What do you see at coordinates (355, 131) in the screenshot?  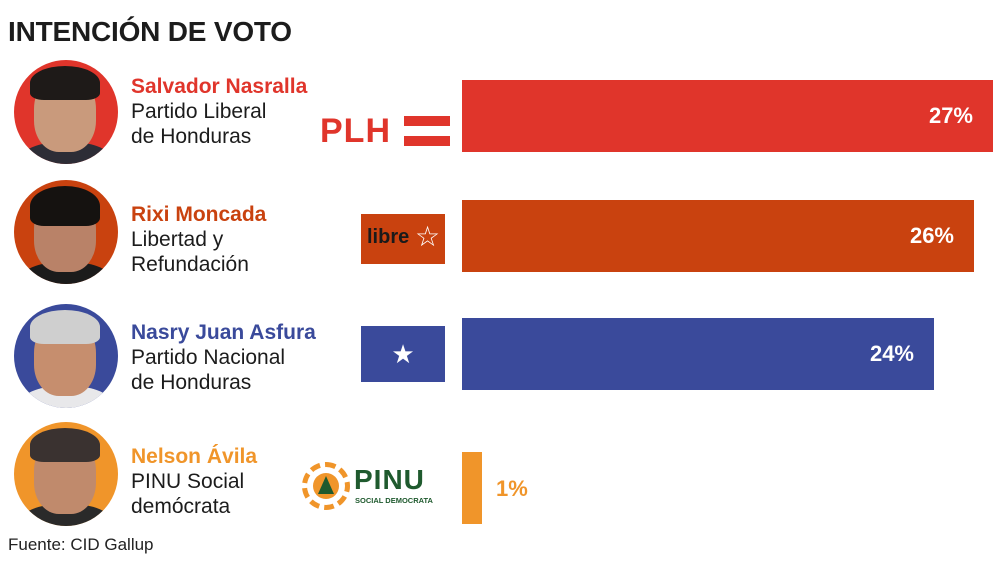 I see `plh-logo-text: PLH` at bounding box center [355, 131].